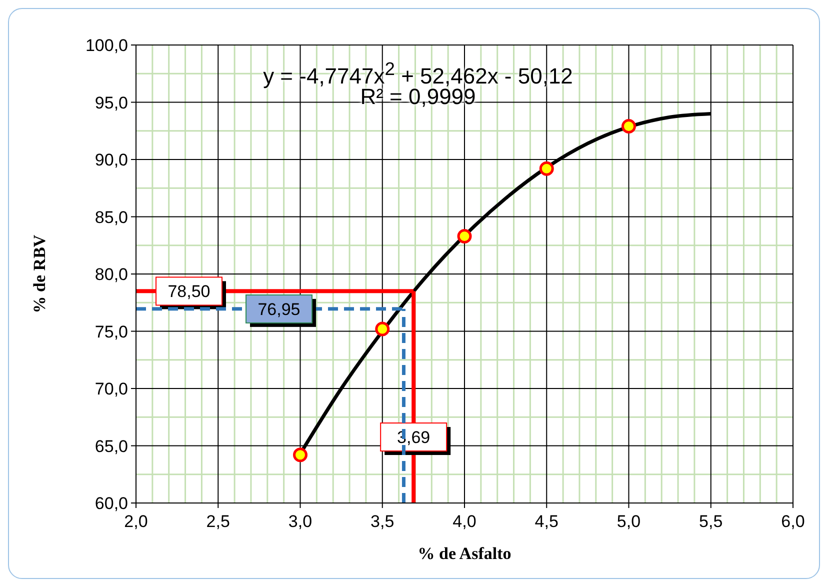  I want to click on x-tick-label: 5,5, so click(711, 521).